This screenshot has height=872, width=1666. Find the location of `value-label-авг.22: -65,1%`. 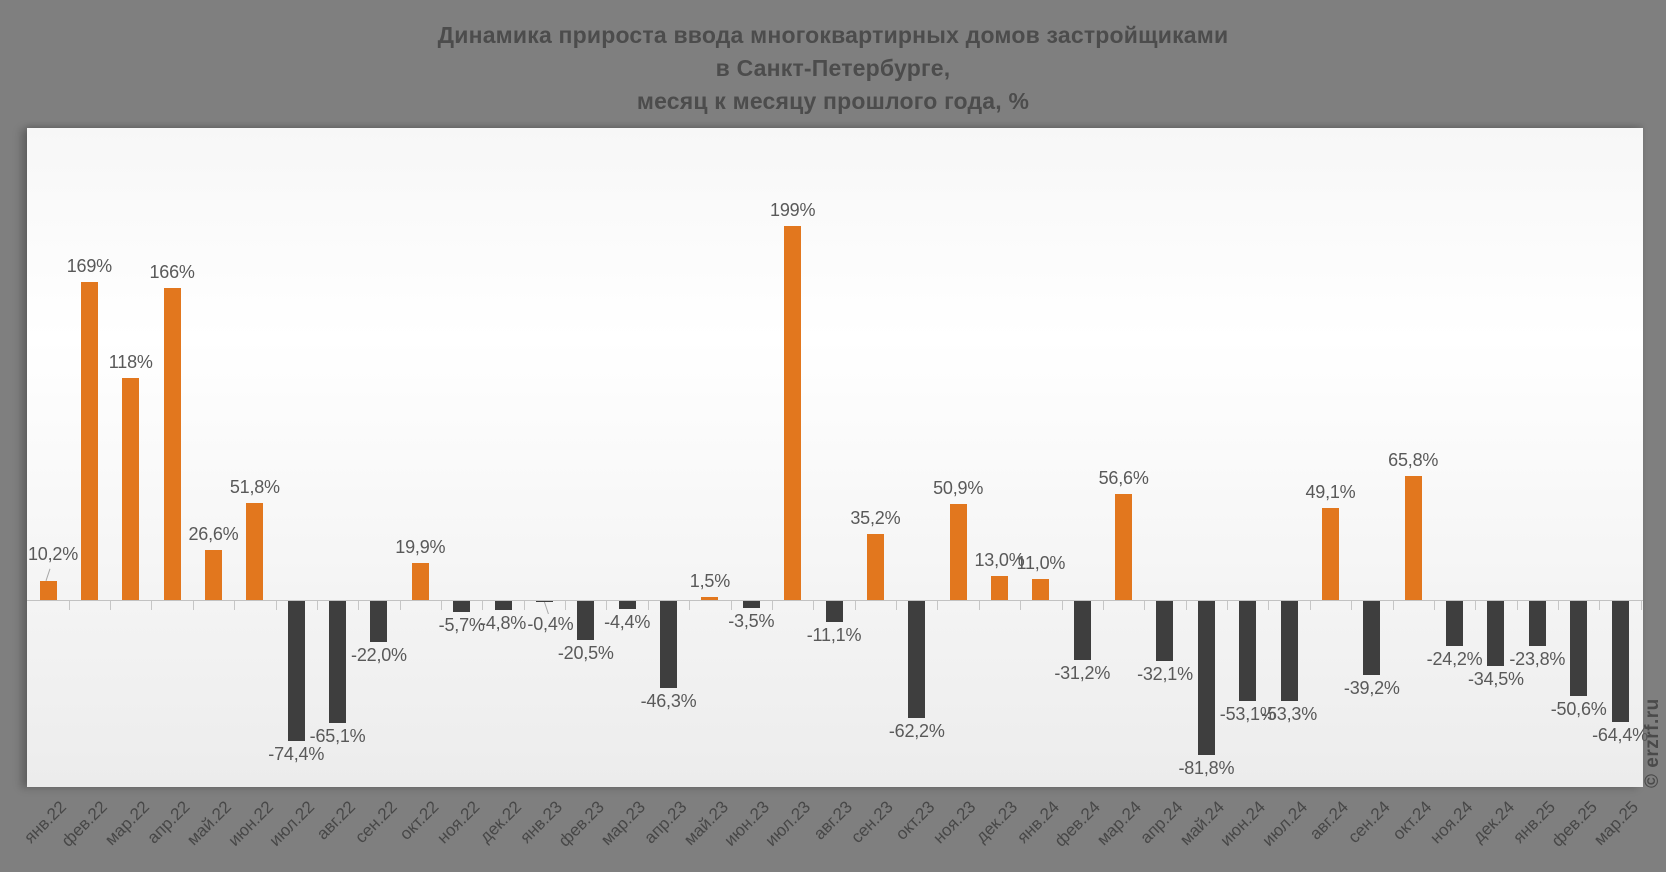

value-label-авг.22: -65,1% is located at coordinates (337, 736).